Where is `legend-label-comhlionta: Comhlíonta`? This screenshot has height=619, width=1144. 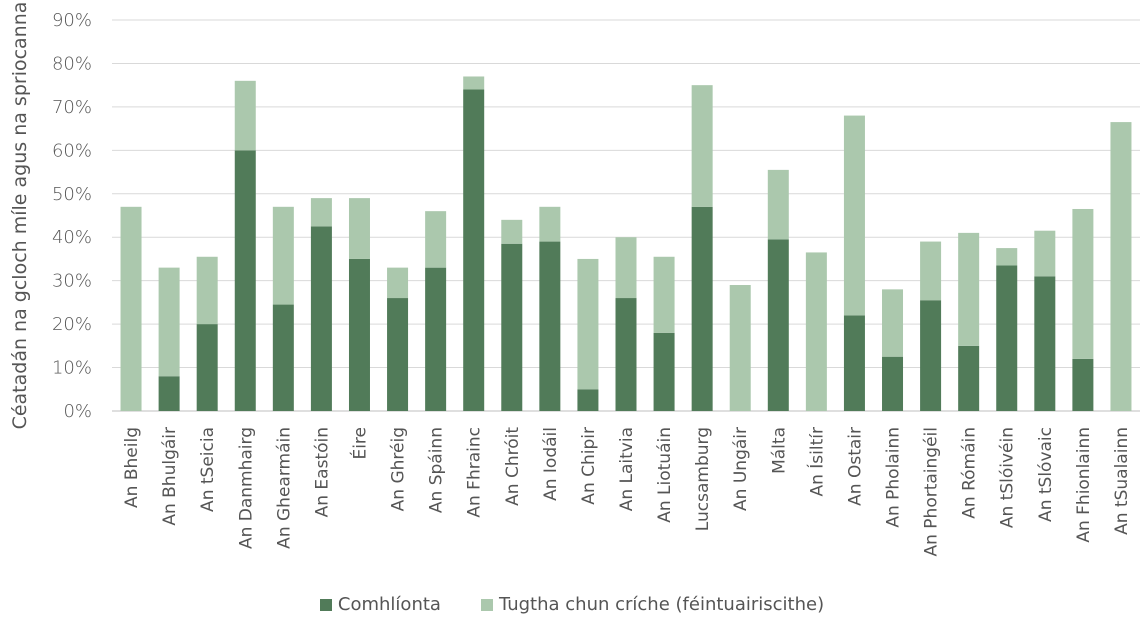 legend-label-comhlionta: Comhlíonta is located at coordinates (389, 604).